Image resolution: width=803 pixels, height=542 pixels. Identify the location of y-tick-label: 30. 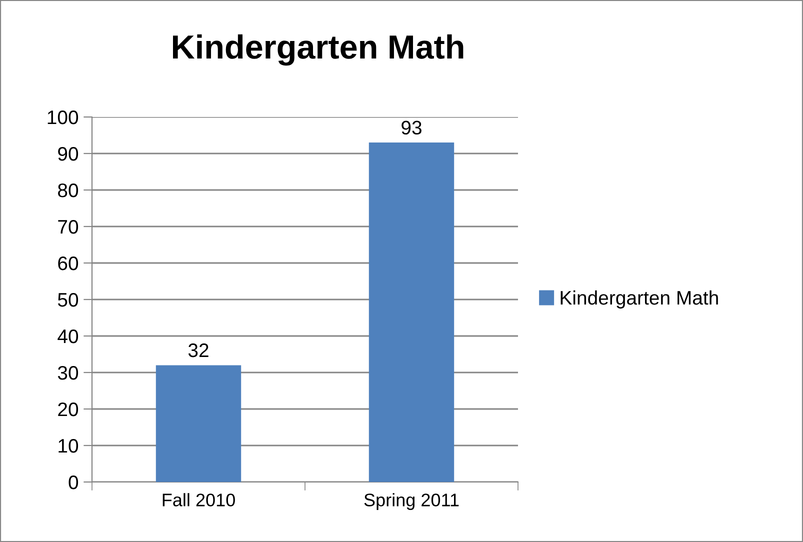
(68, 373).